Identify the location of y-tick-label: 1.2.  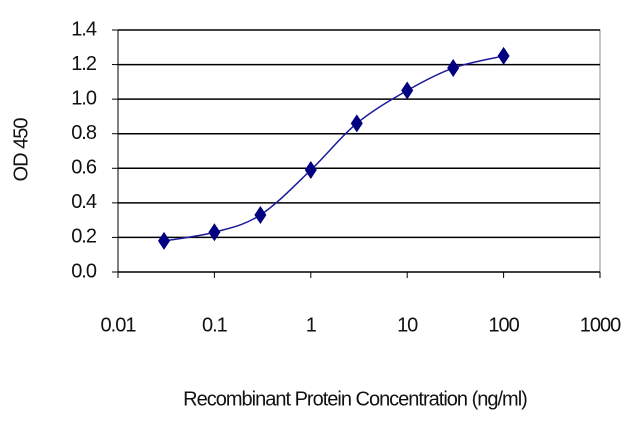
(84, 64).